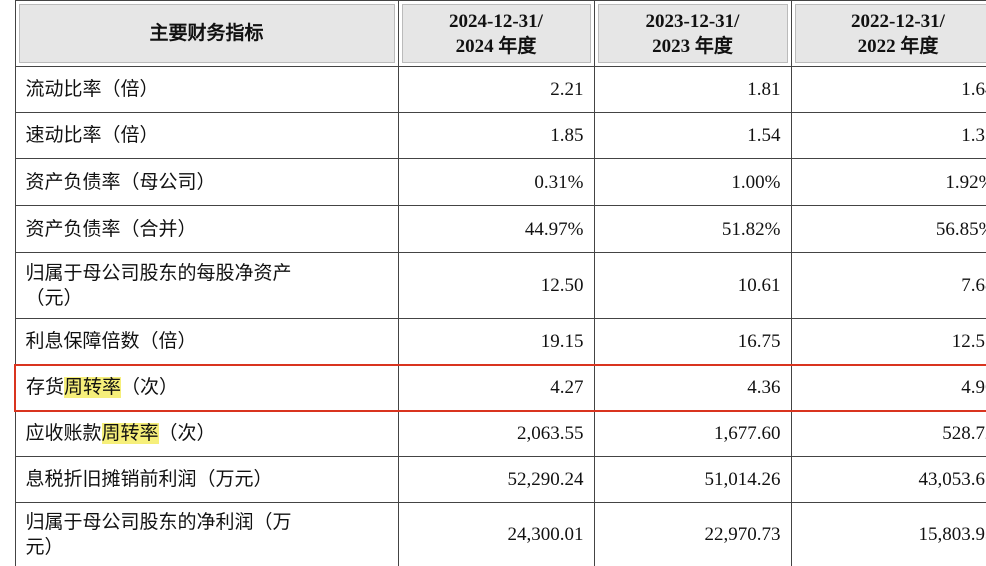  What do you see at coordinates (44, 547) in the screenshot?
I see `label-text: 元）` at bounding box center [44, 547].